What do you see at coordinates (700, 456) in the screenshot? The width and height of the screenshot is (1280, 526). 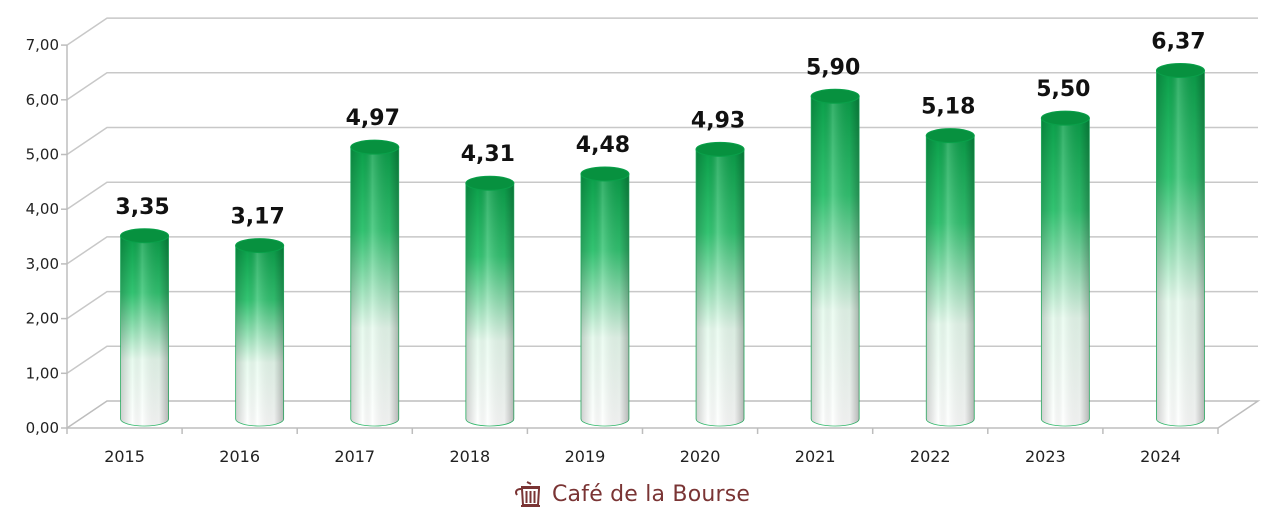 I see `x-tick-label: 2020` at bounding box center [700, 456].